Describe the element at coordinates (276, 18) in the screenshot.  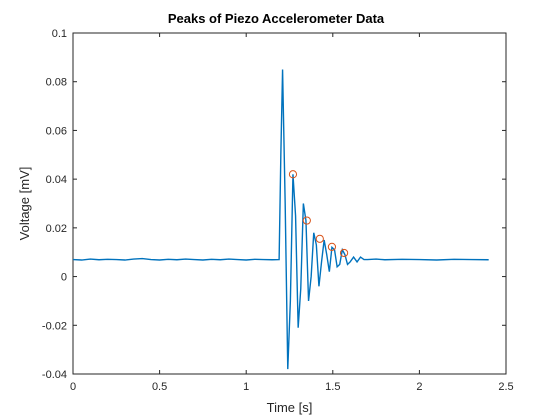
I see `chart-title: Peaks of Piezo Accelerometer Data` at that location.